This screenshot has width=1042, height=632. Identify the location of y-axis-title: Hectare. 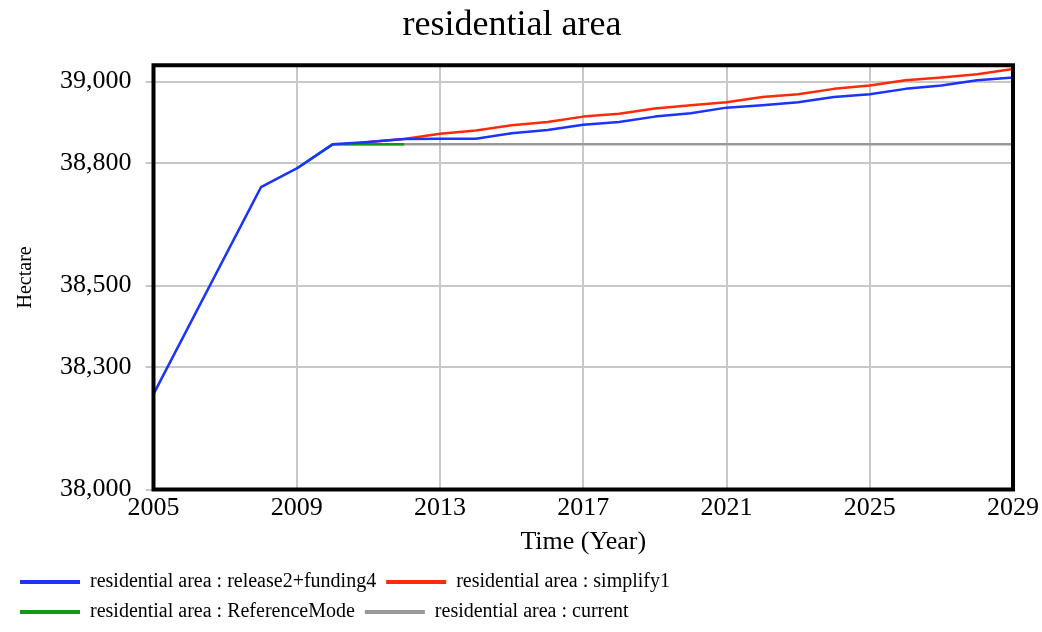
(24, 277).